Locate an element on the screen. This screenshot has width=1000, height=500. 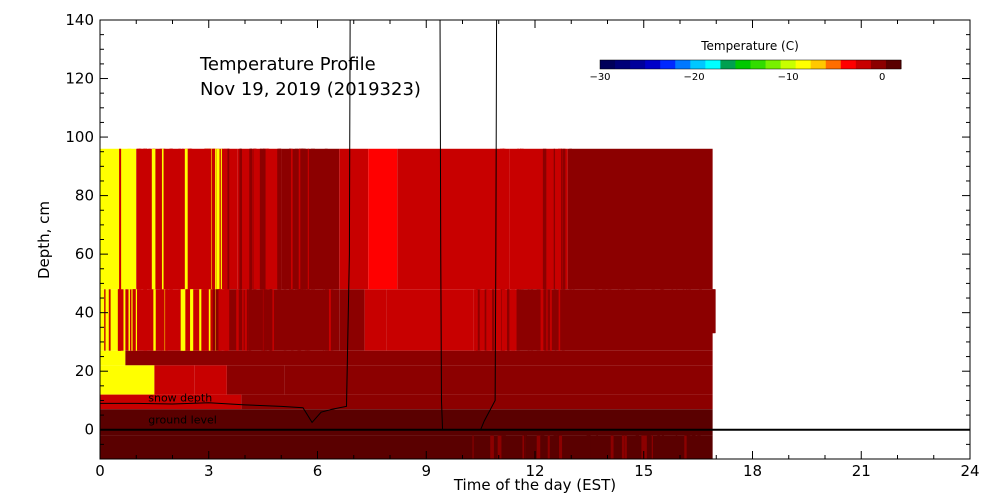
x-tick-label: 3 is located at coordinates (209, 471).